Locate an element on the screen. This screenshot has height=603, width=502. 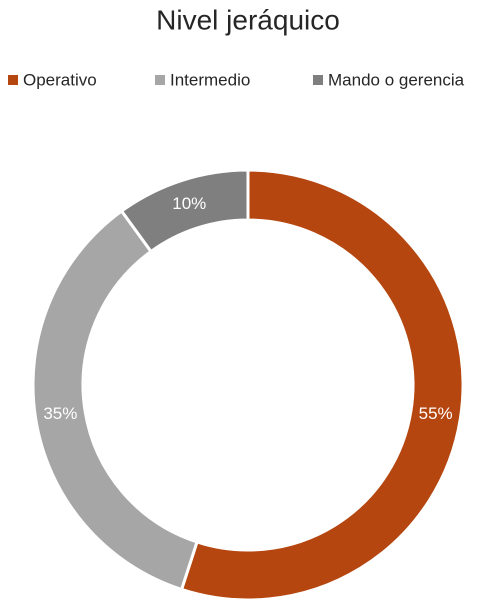
legend-label: Intermedio is located at coordinates (210, 79).